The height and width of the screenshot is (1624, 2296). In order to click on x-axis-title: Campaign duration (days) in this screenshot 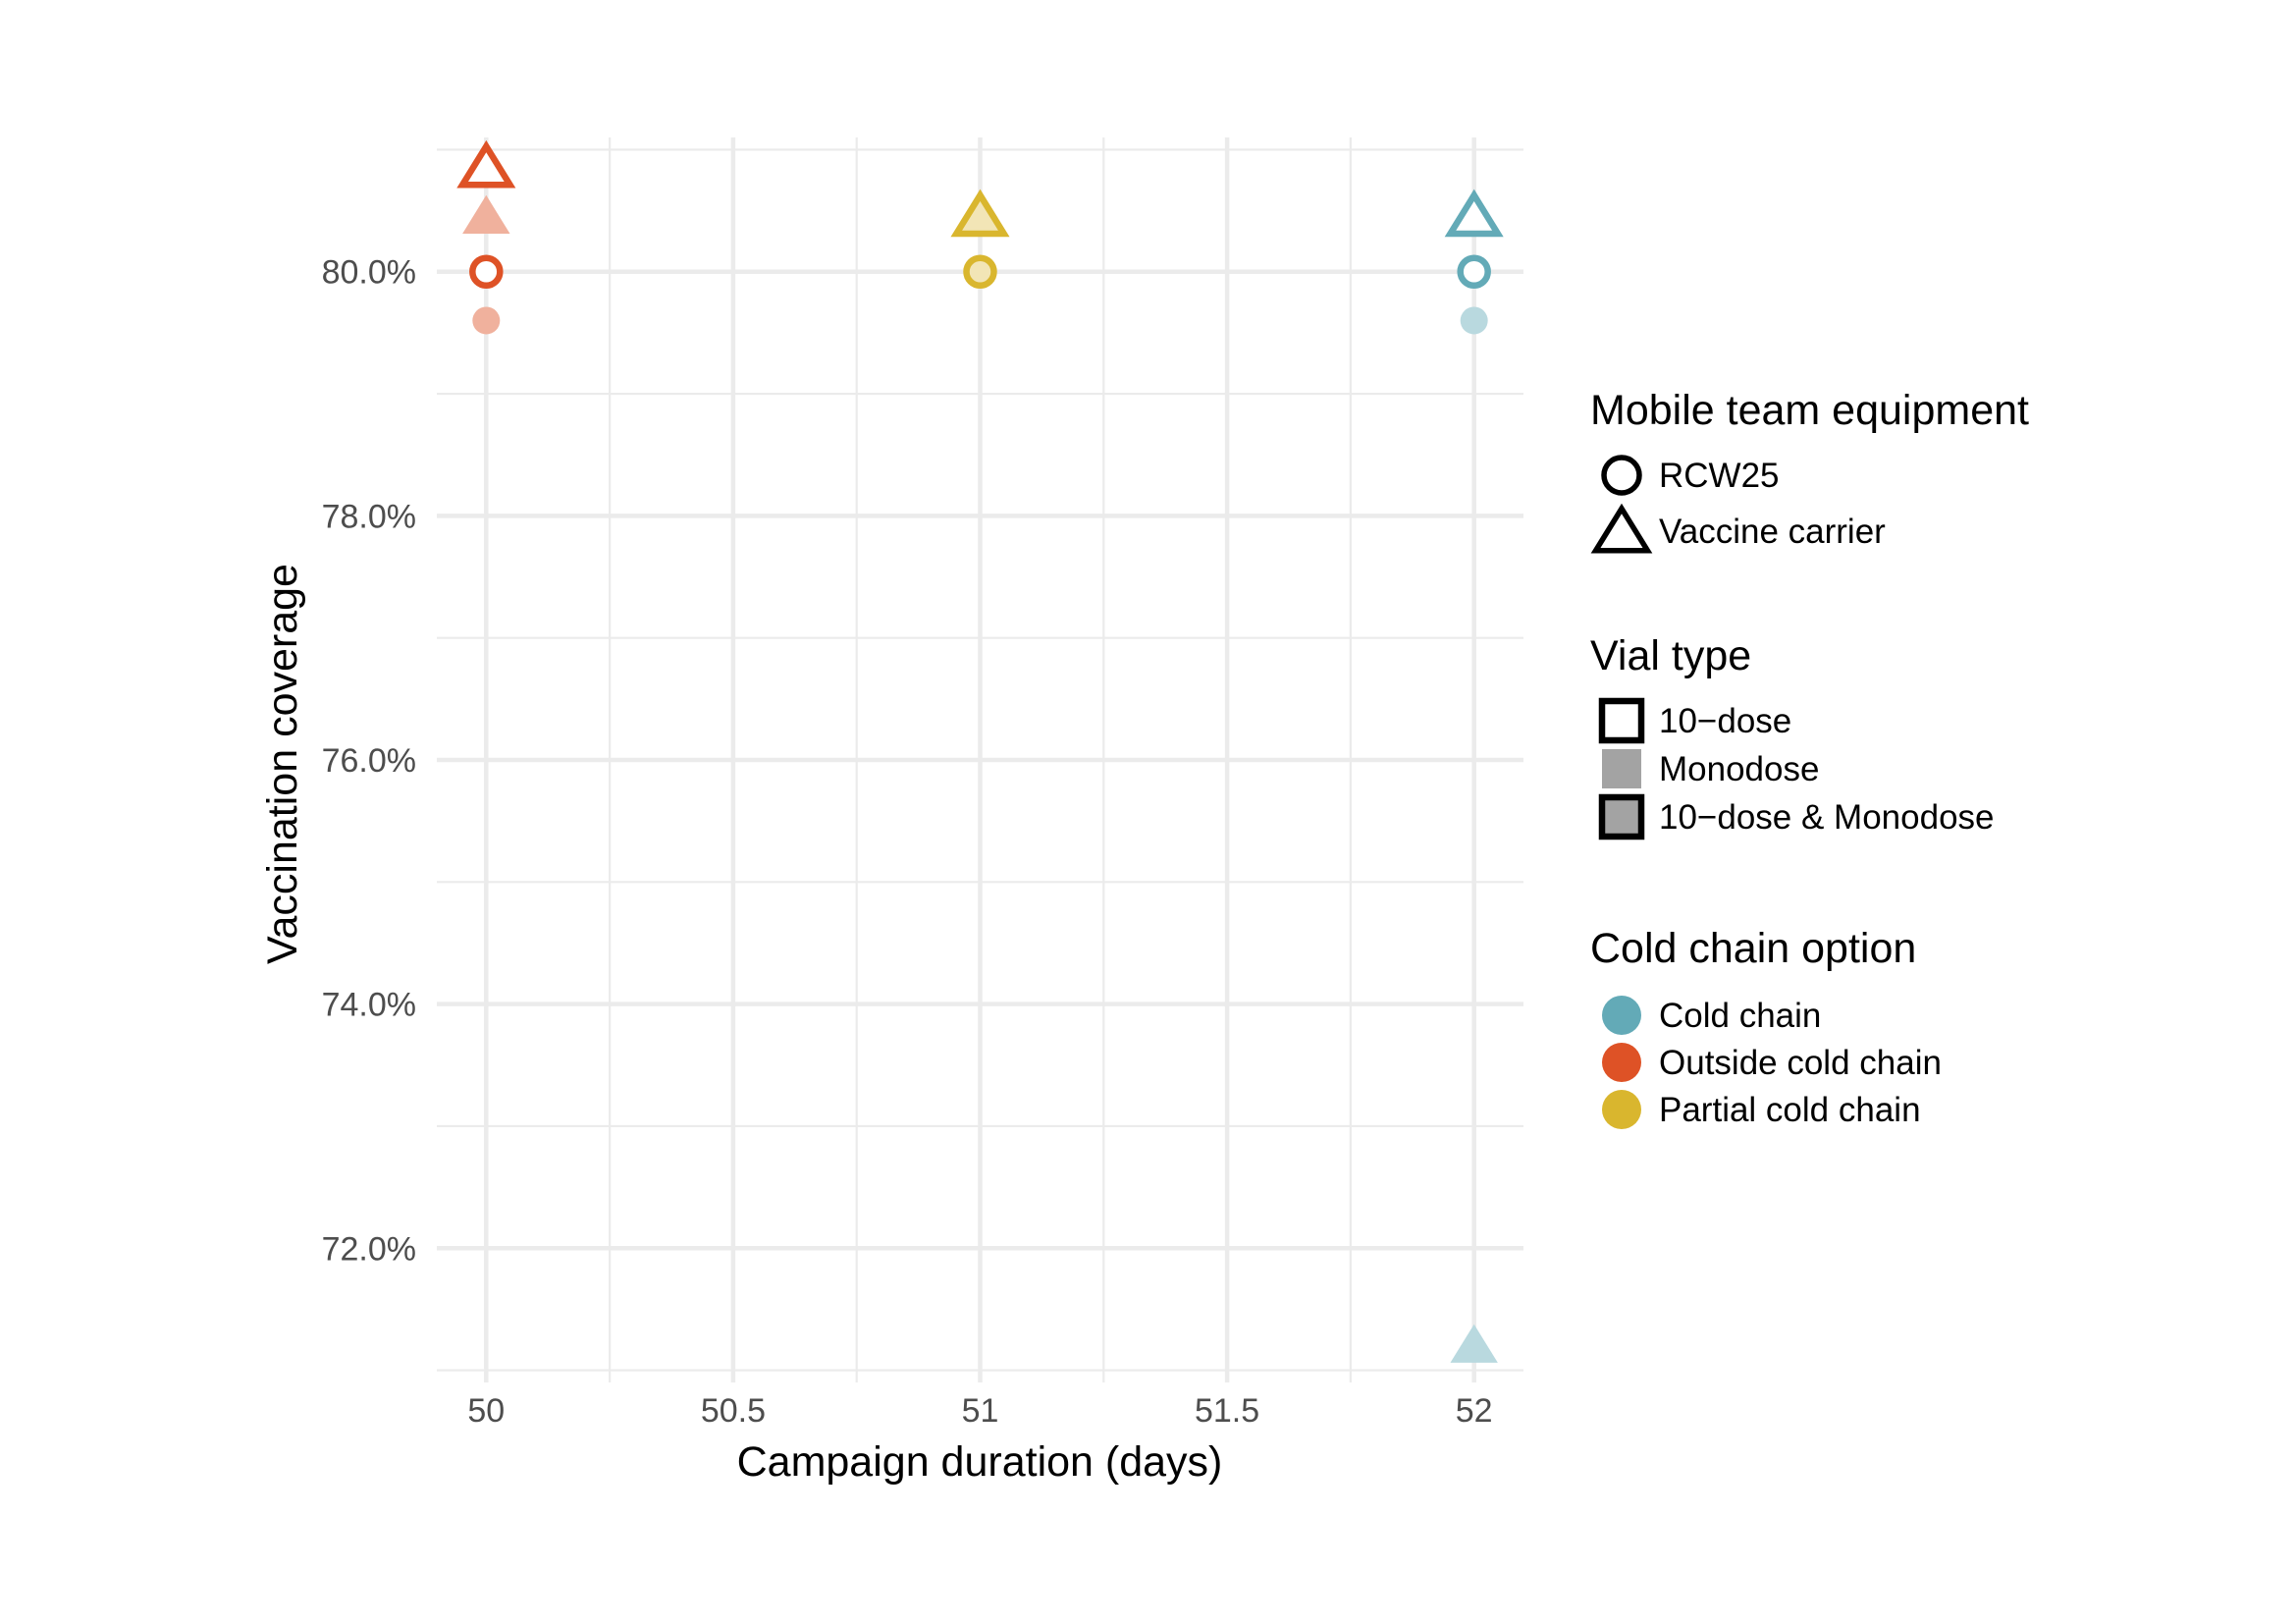, I will do `click(980, 1462)`.